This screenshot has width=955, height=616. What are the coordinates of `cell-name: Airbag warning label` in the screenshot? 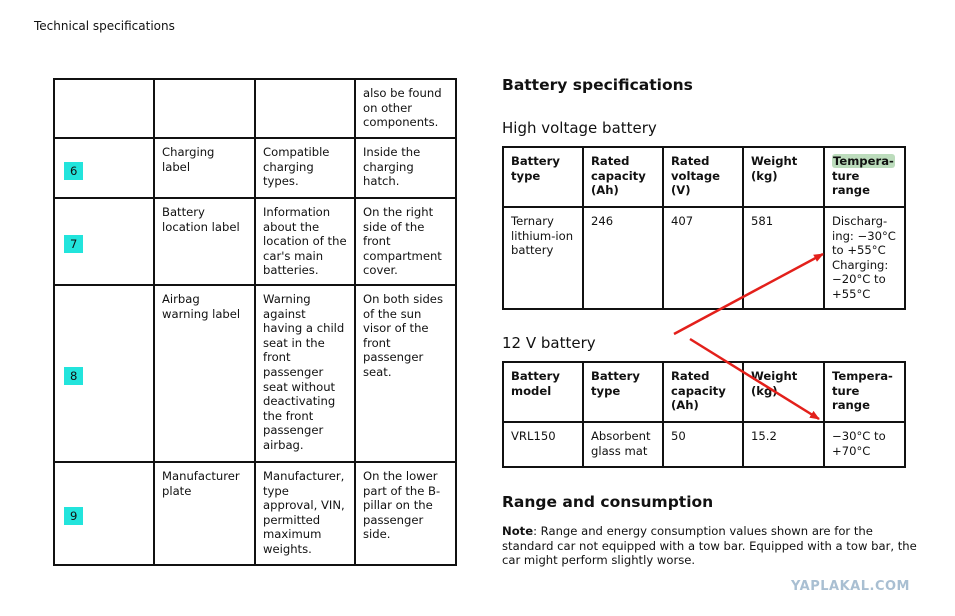 It's located at (204, 373).